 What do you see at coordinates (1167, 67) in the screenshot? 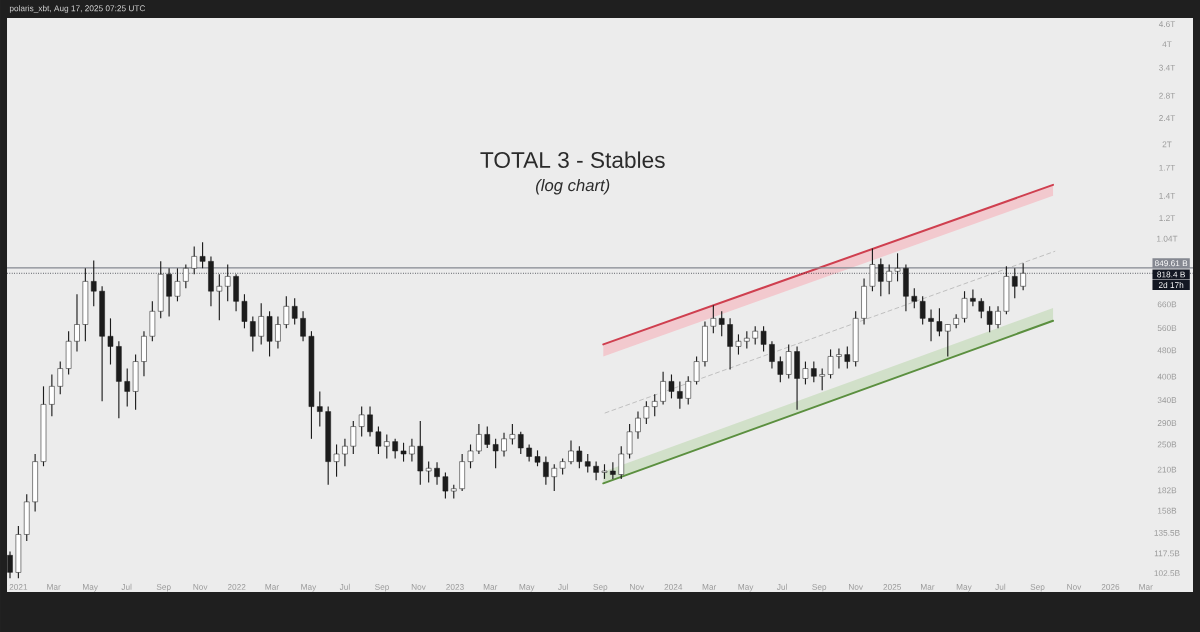
I see `y-tick-label: 3.4T` at bounding box center [1167, 67].